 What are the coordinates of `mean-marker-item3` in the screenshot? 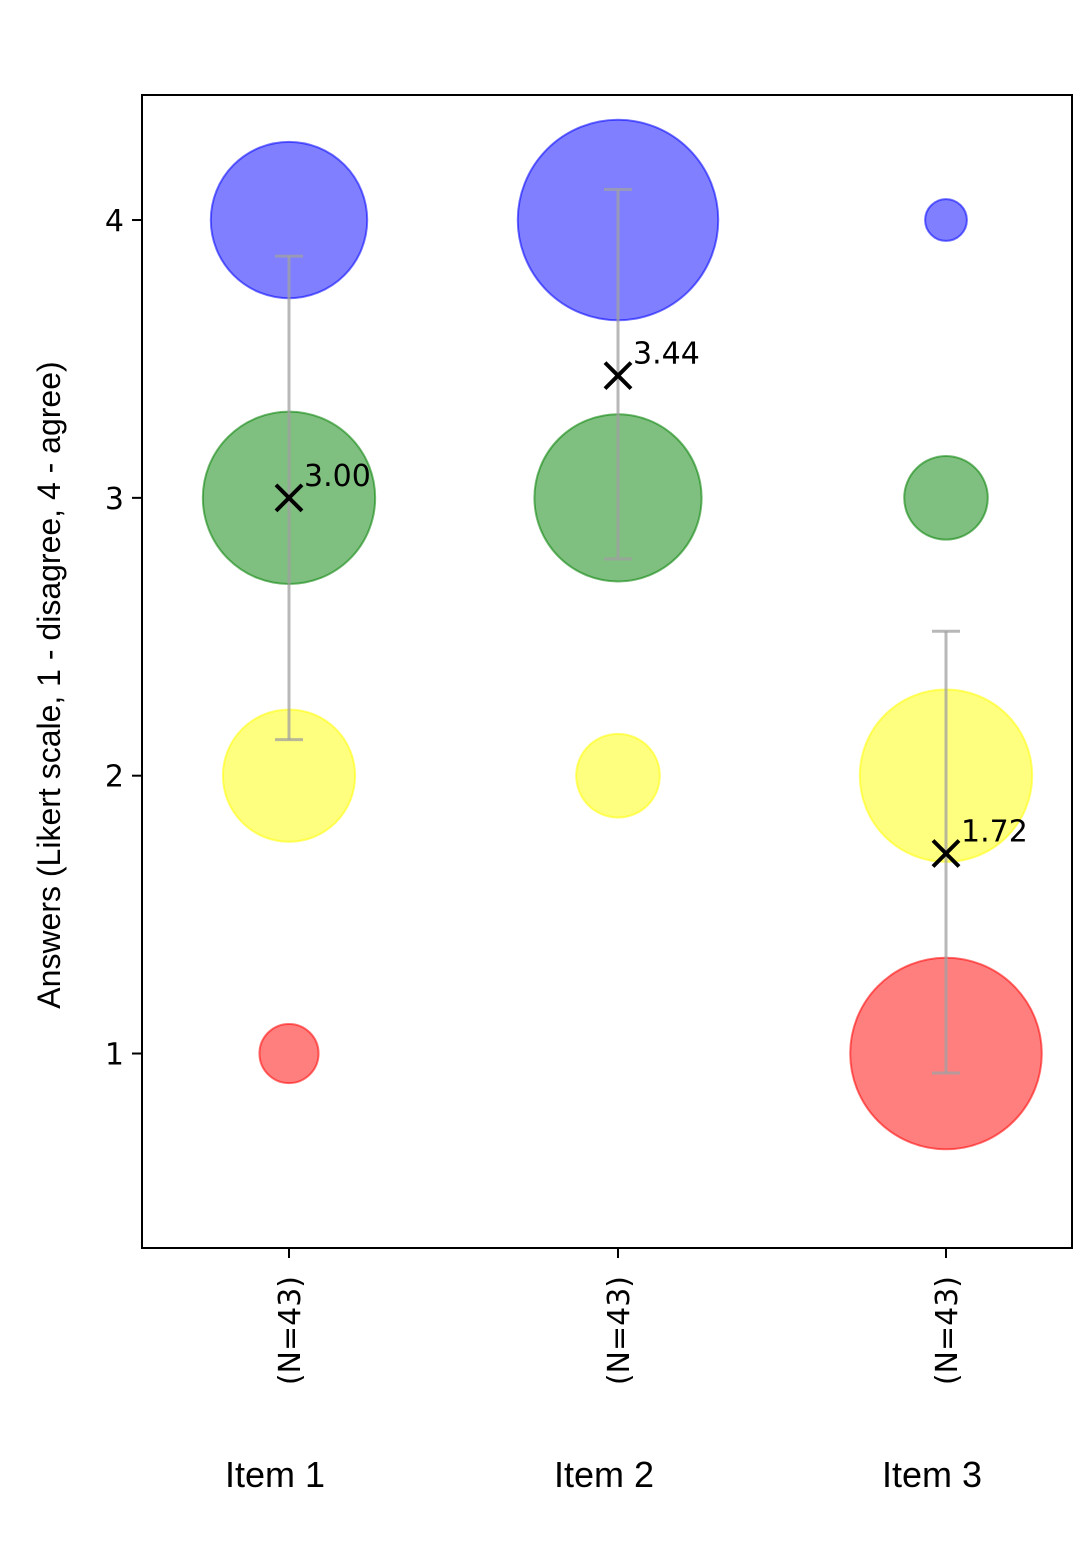 It's located at (946, 853).